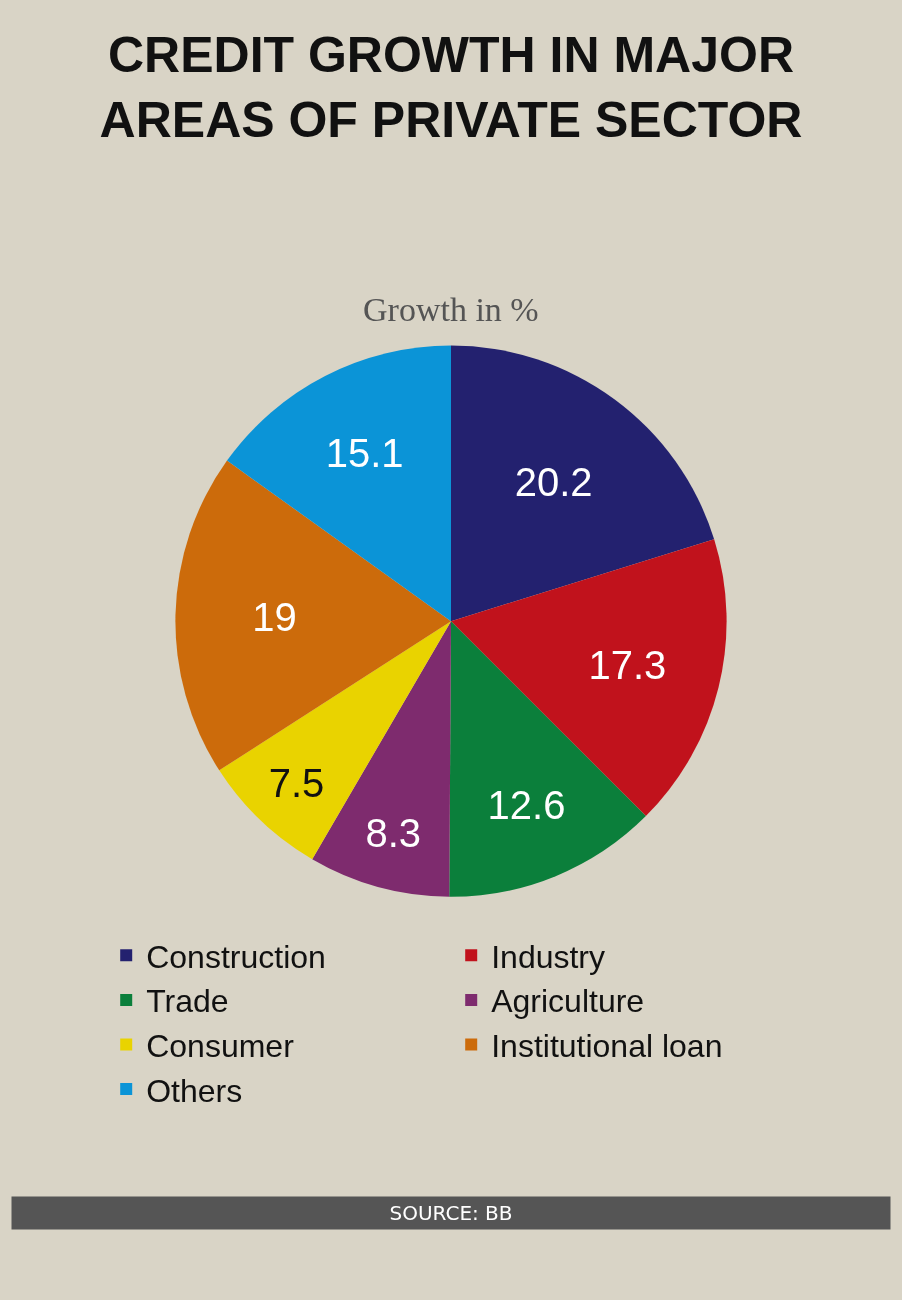 The width and height of the screenshot is (902, 1300). Describe the element at coordinates (627, 664) in the screenshot. I see `data-label: 17.3` at that location.